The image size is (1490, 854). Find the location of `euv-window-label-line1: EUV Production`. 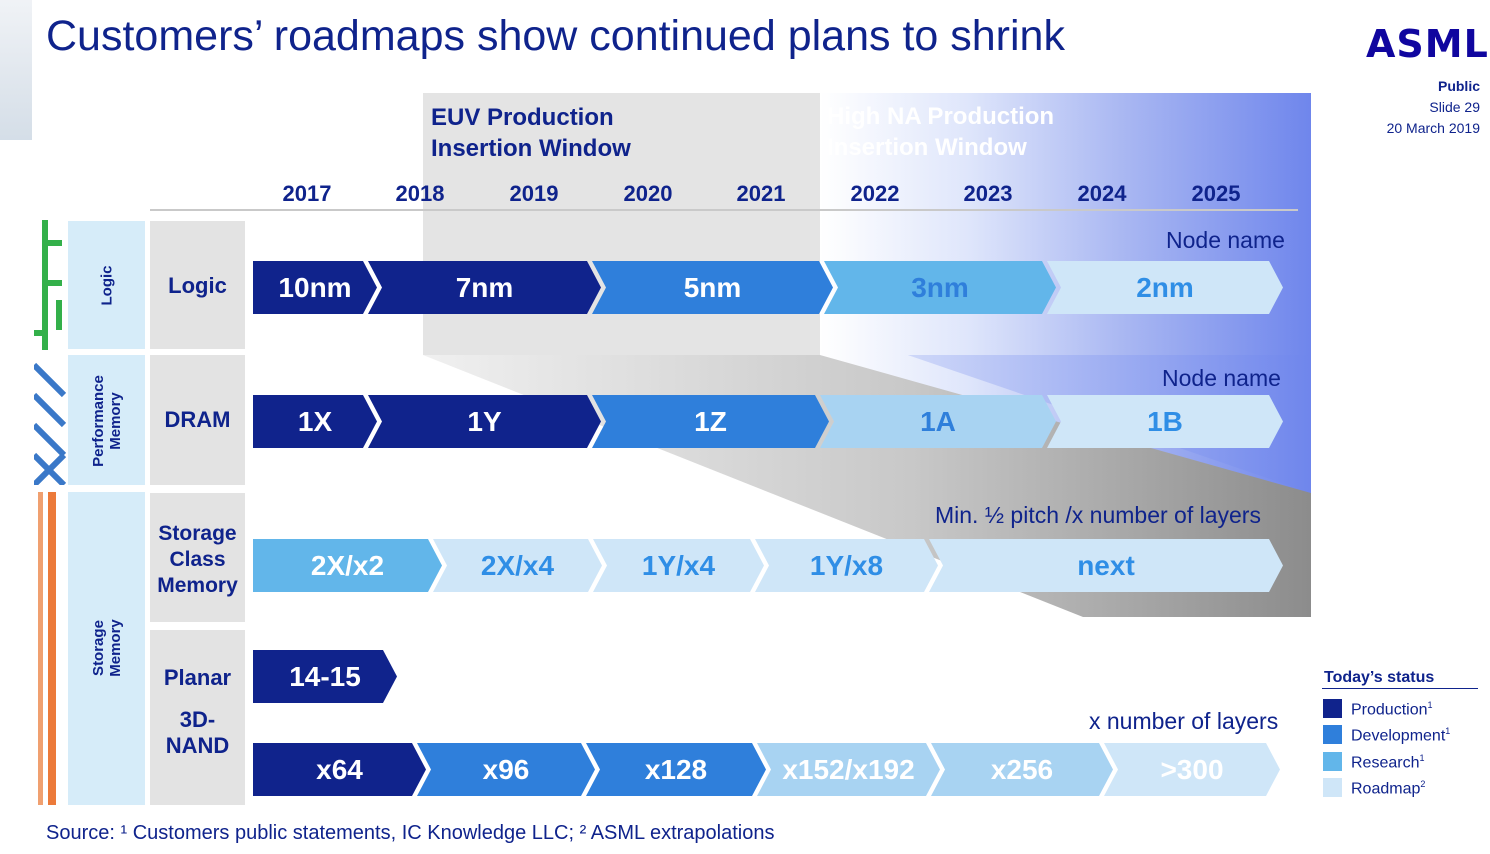

euv-window-label-line1: EUV Production is located at coordinates (522, 117).